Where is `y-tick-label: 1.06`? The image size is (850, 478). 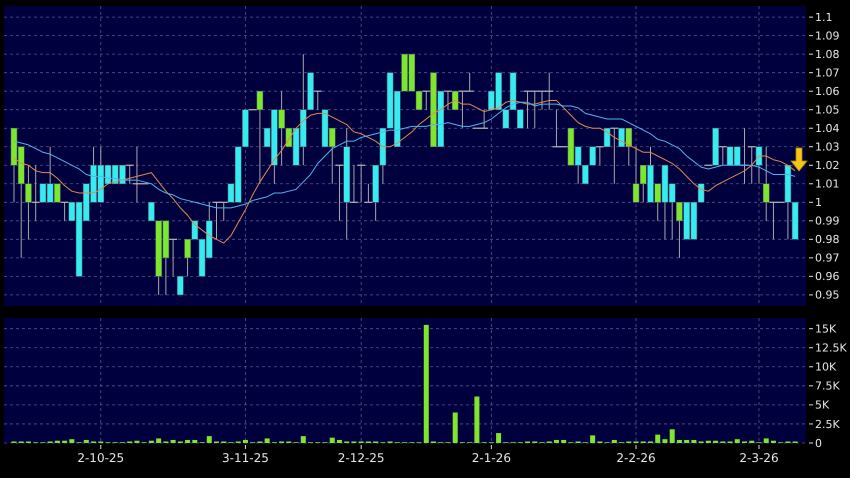 y-tick-label: 1.06 is located at coordinates (827, 91).